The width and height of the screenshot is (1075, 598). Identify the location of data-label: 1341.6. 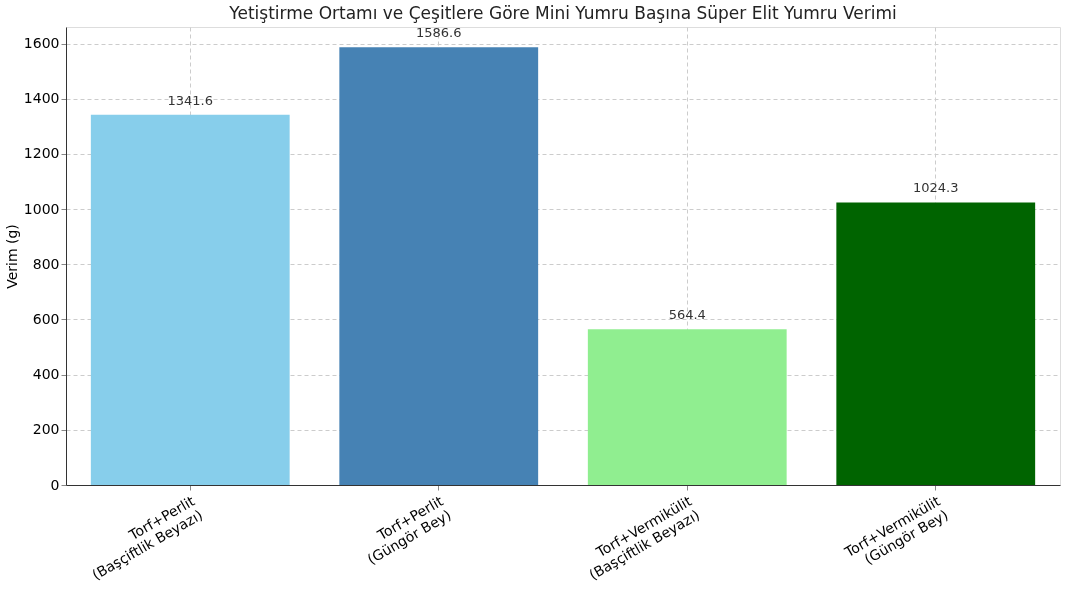
(190, 100).